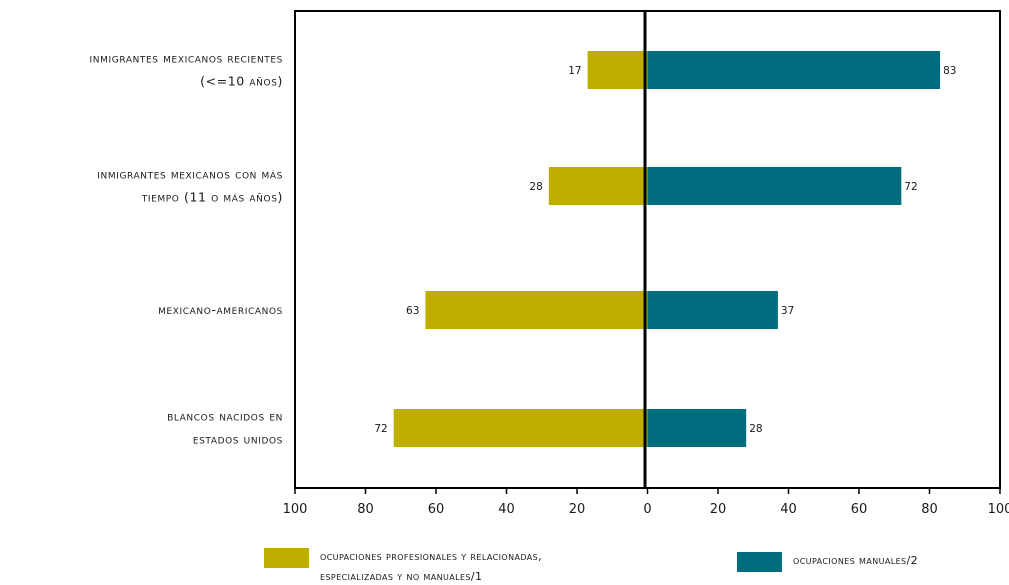 This screenshot has height=585, width=1009. What do you see at coordinates (190, 174) in the screenshot?
I see `category-label: inmigrantes mexicanos con más` at bounding box center [190, 174].